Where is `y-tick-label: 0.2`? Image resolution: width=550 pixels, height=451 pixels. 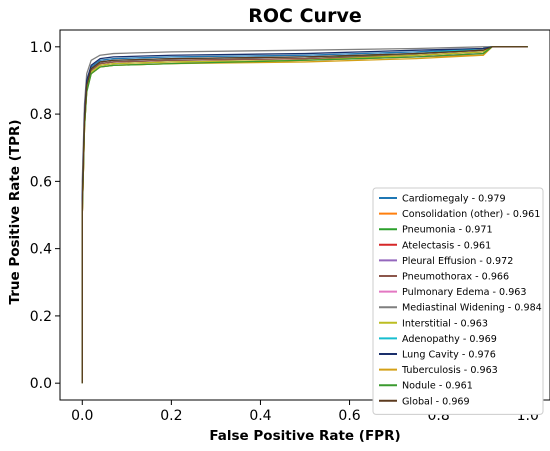 y-tick-label: 0.2 is located at coordinates (41, 317).